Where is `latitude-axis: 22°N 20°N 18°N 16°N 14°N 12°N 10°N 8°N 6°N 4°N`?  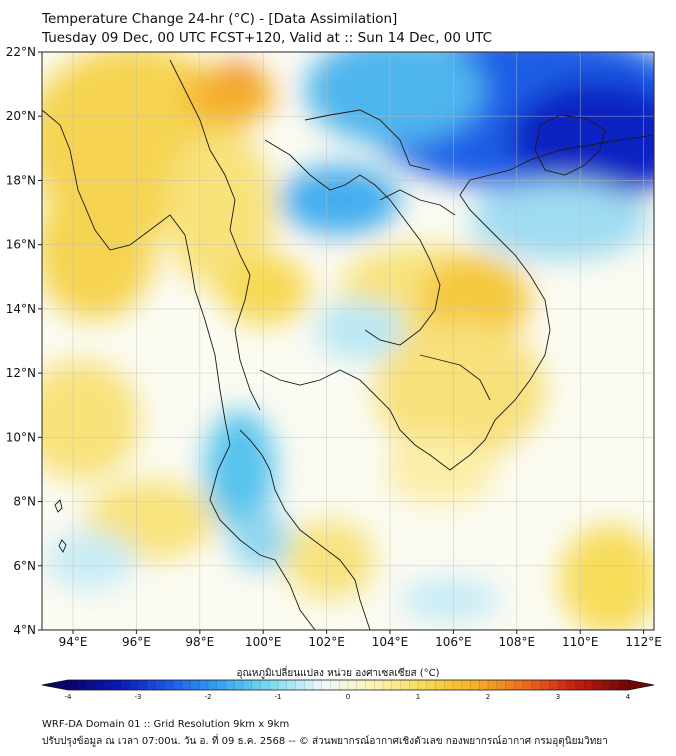 latitude-axis: 22°N 20°N 18°N 16°N 14°N 12°N 10°N 8°N 6°N 4°N is located at coordinates (24, 341).